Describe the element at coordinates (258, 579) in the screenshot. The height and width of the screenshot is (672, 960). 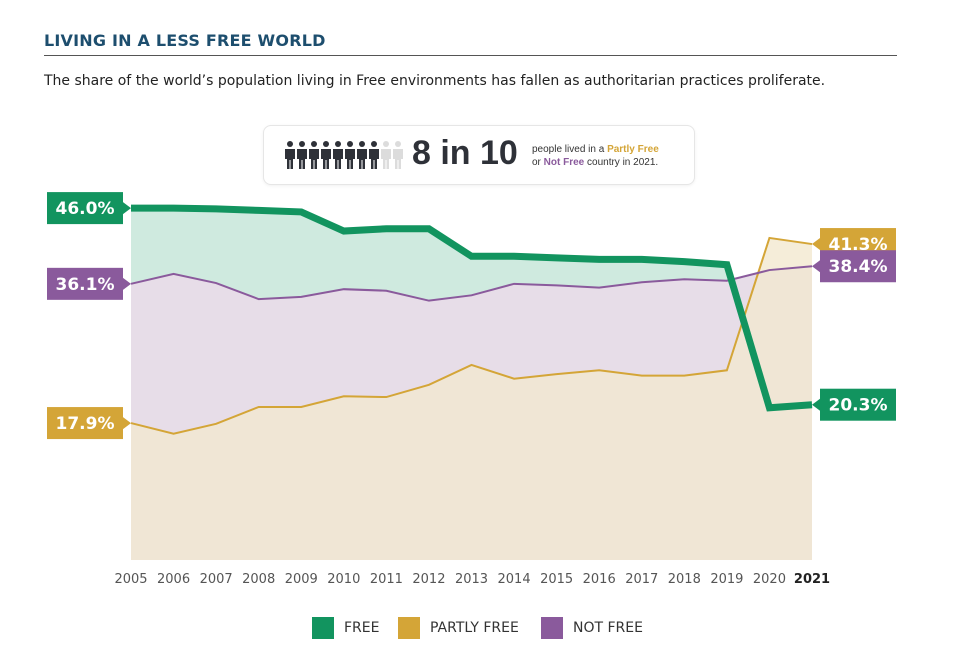
I see `x-tick-label: 2008` at that location.